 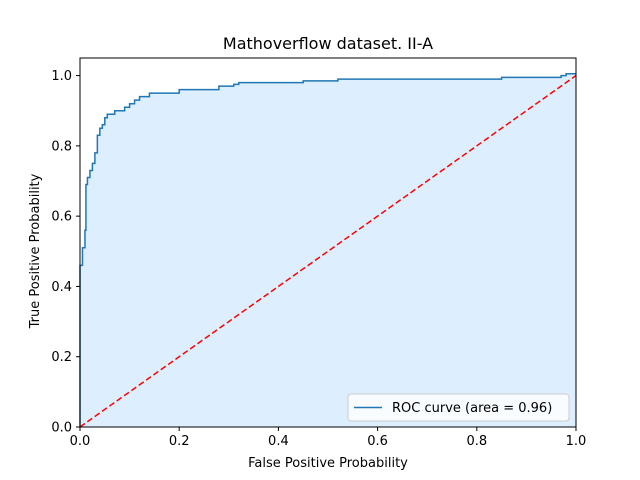 I want to click on y-tick-label: 0.8, so click(x=61, y=146).